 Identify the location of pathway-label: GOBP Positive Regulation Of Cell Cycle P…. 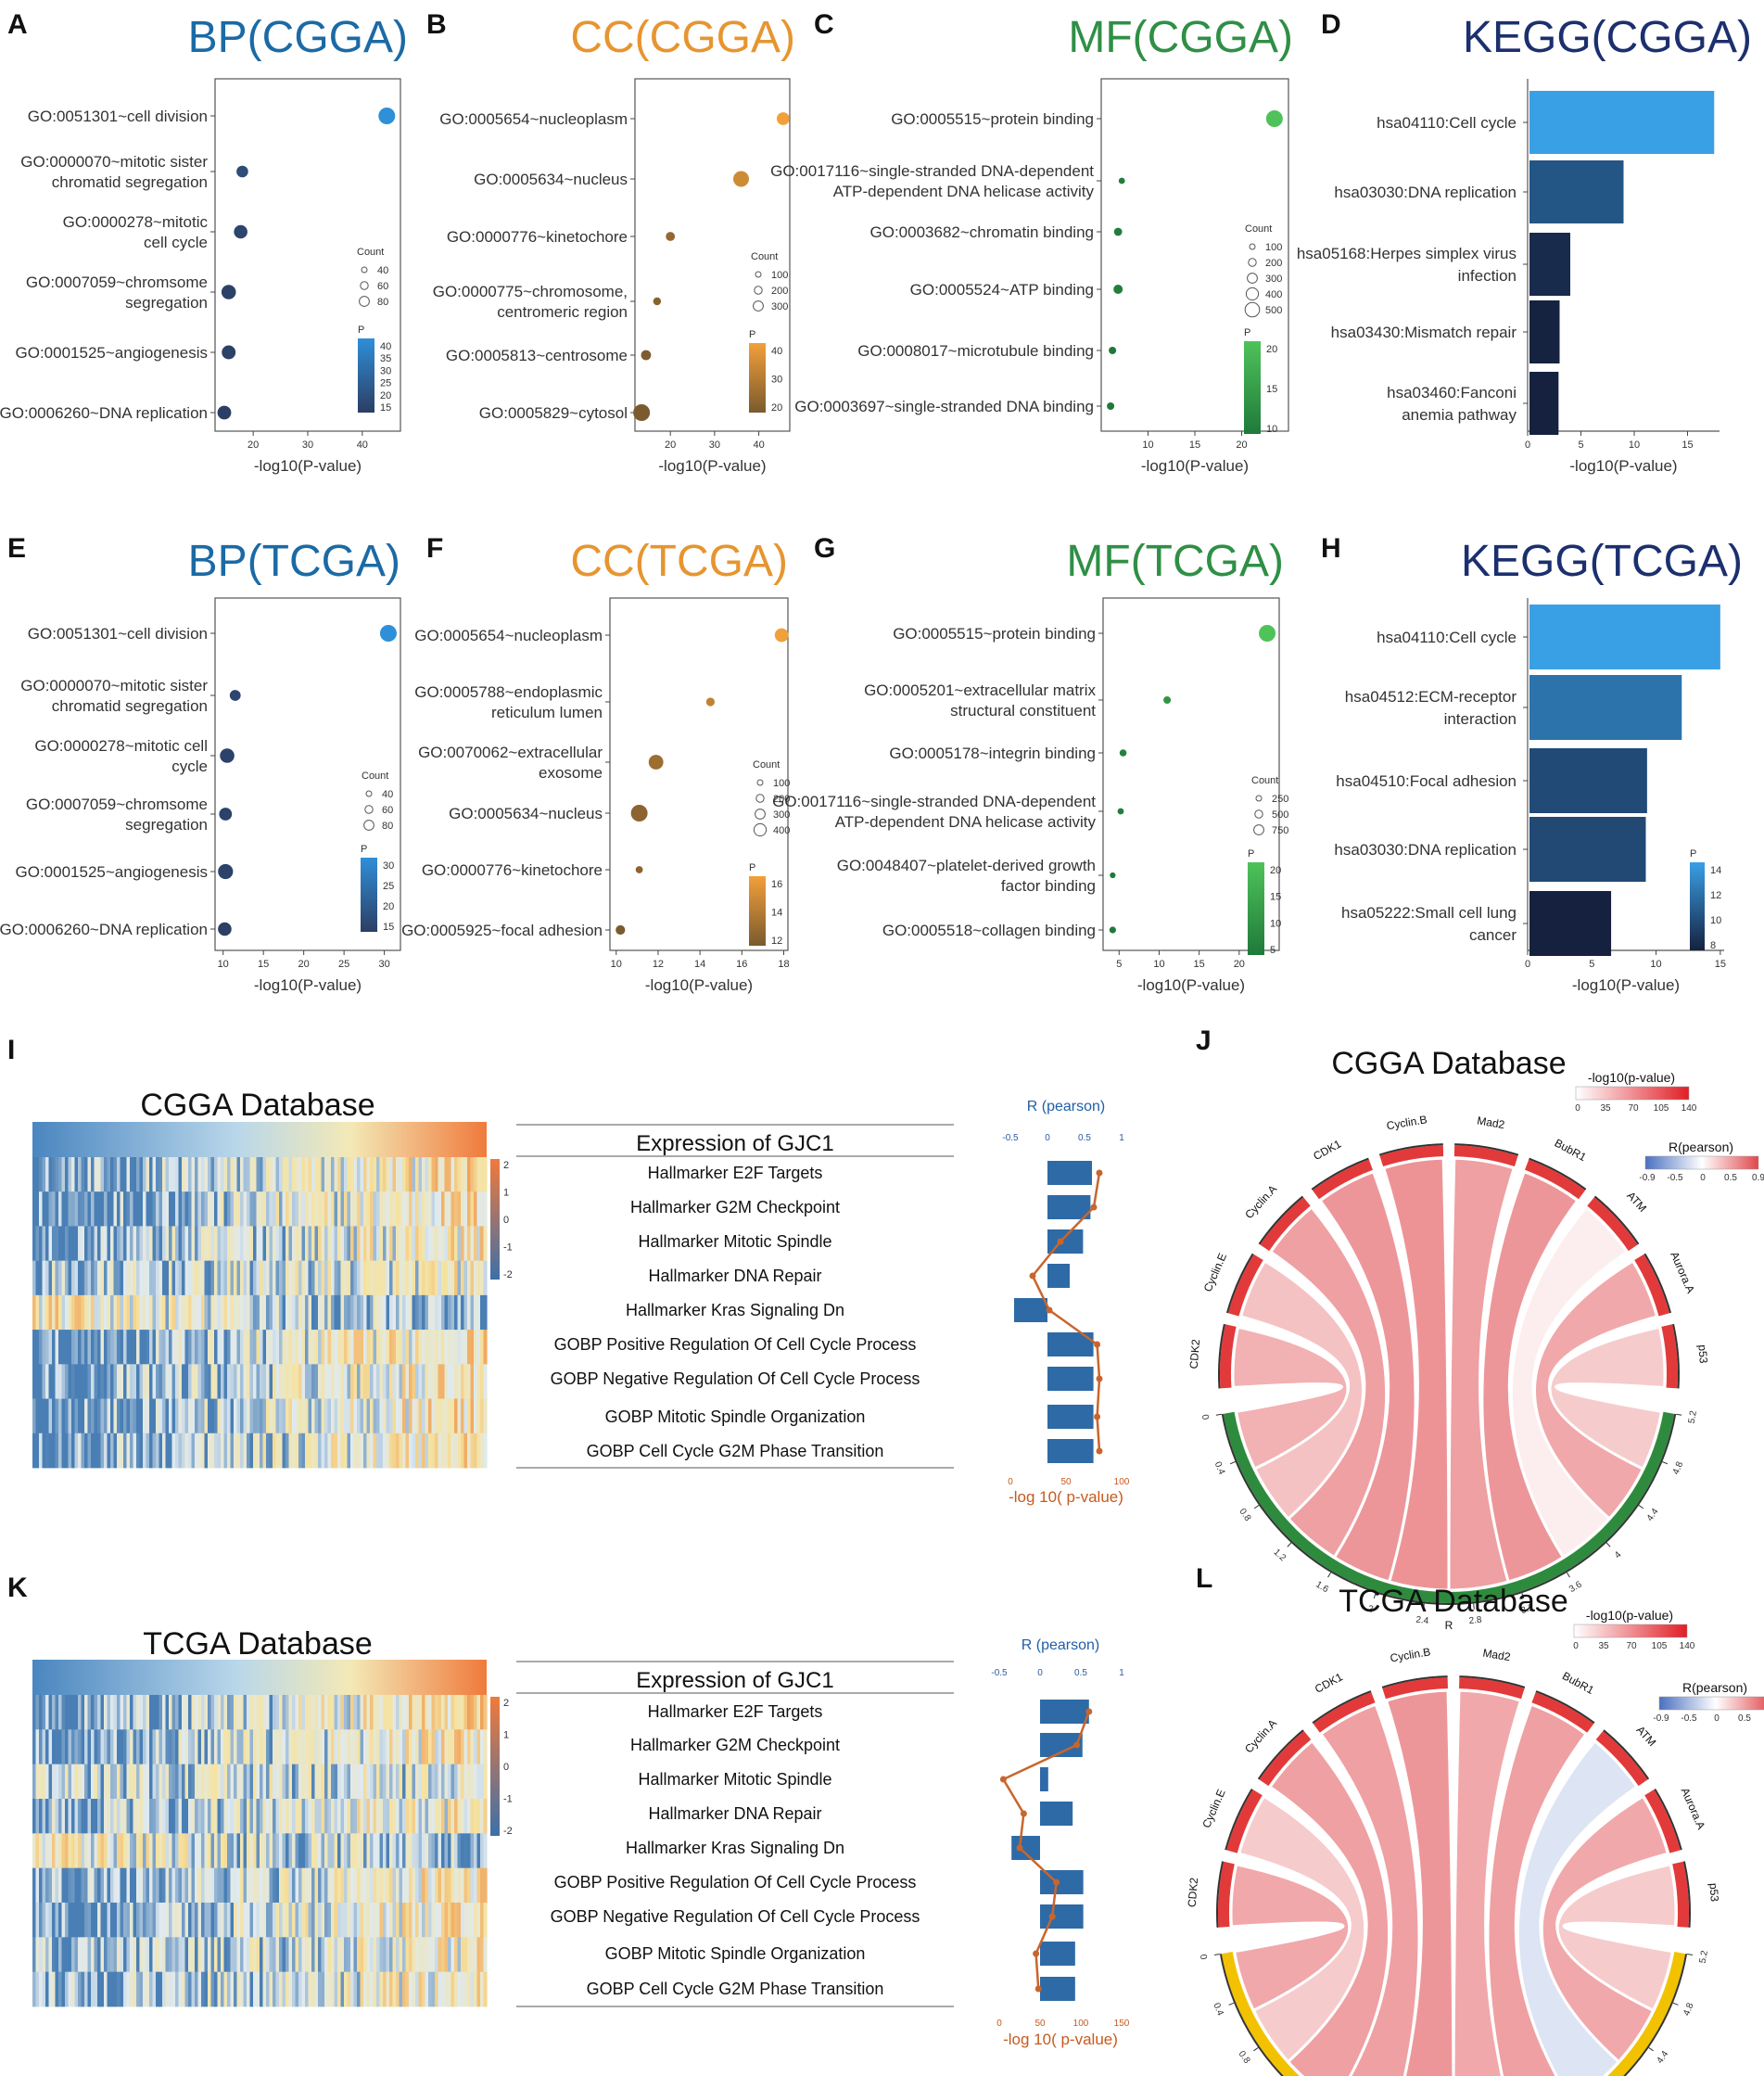
(735, 1882).